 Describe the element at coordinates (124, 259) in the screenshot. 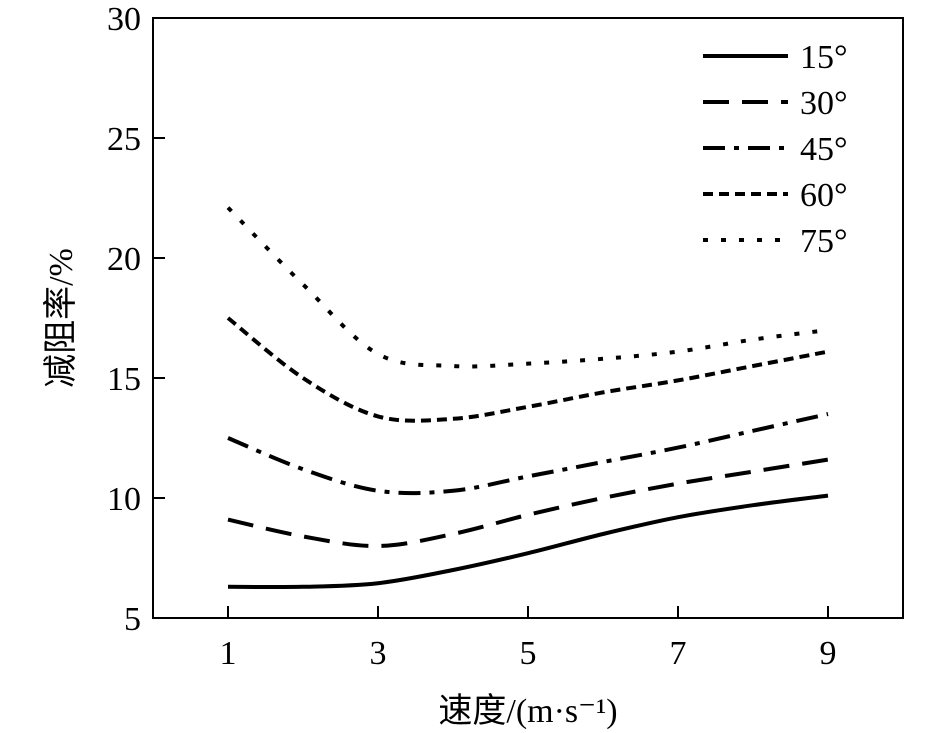

I see `y-tick-label: 20` at that location.